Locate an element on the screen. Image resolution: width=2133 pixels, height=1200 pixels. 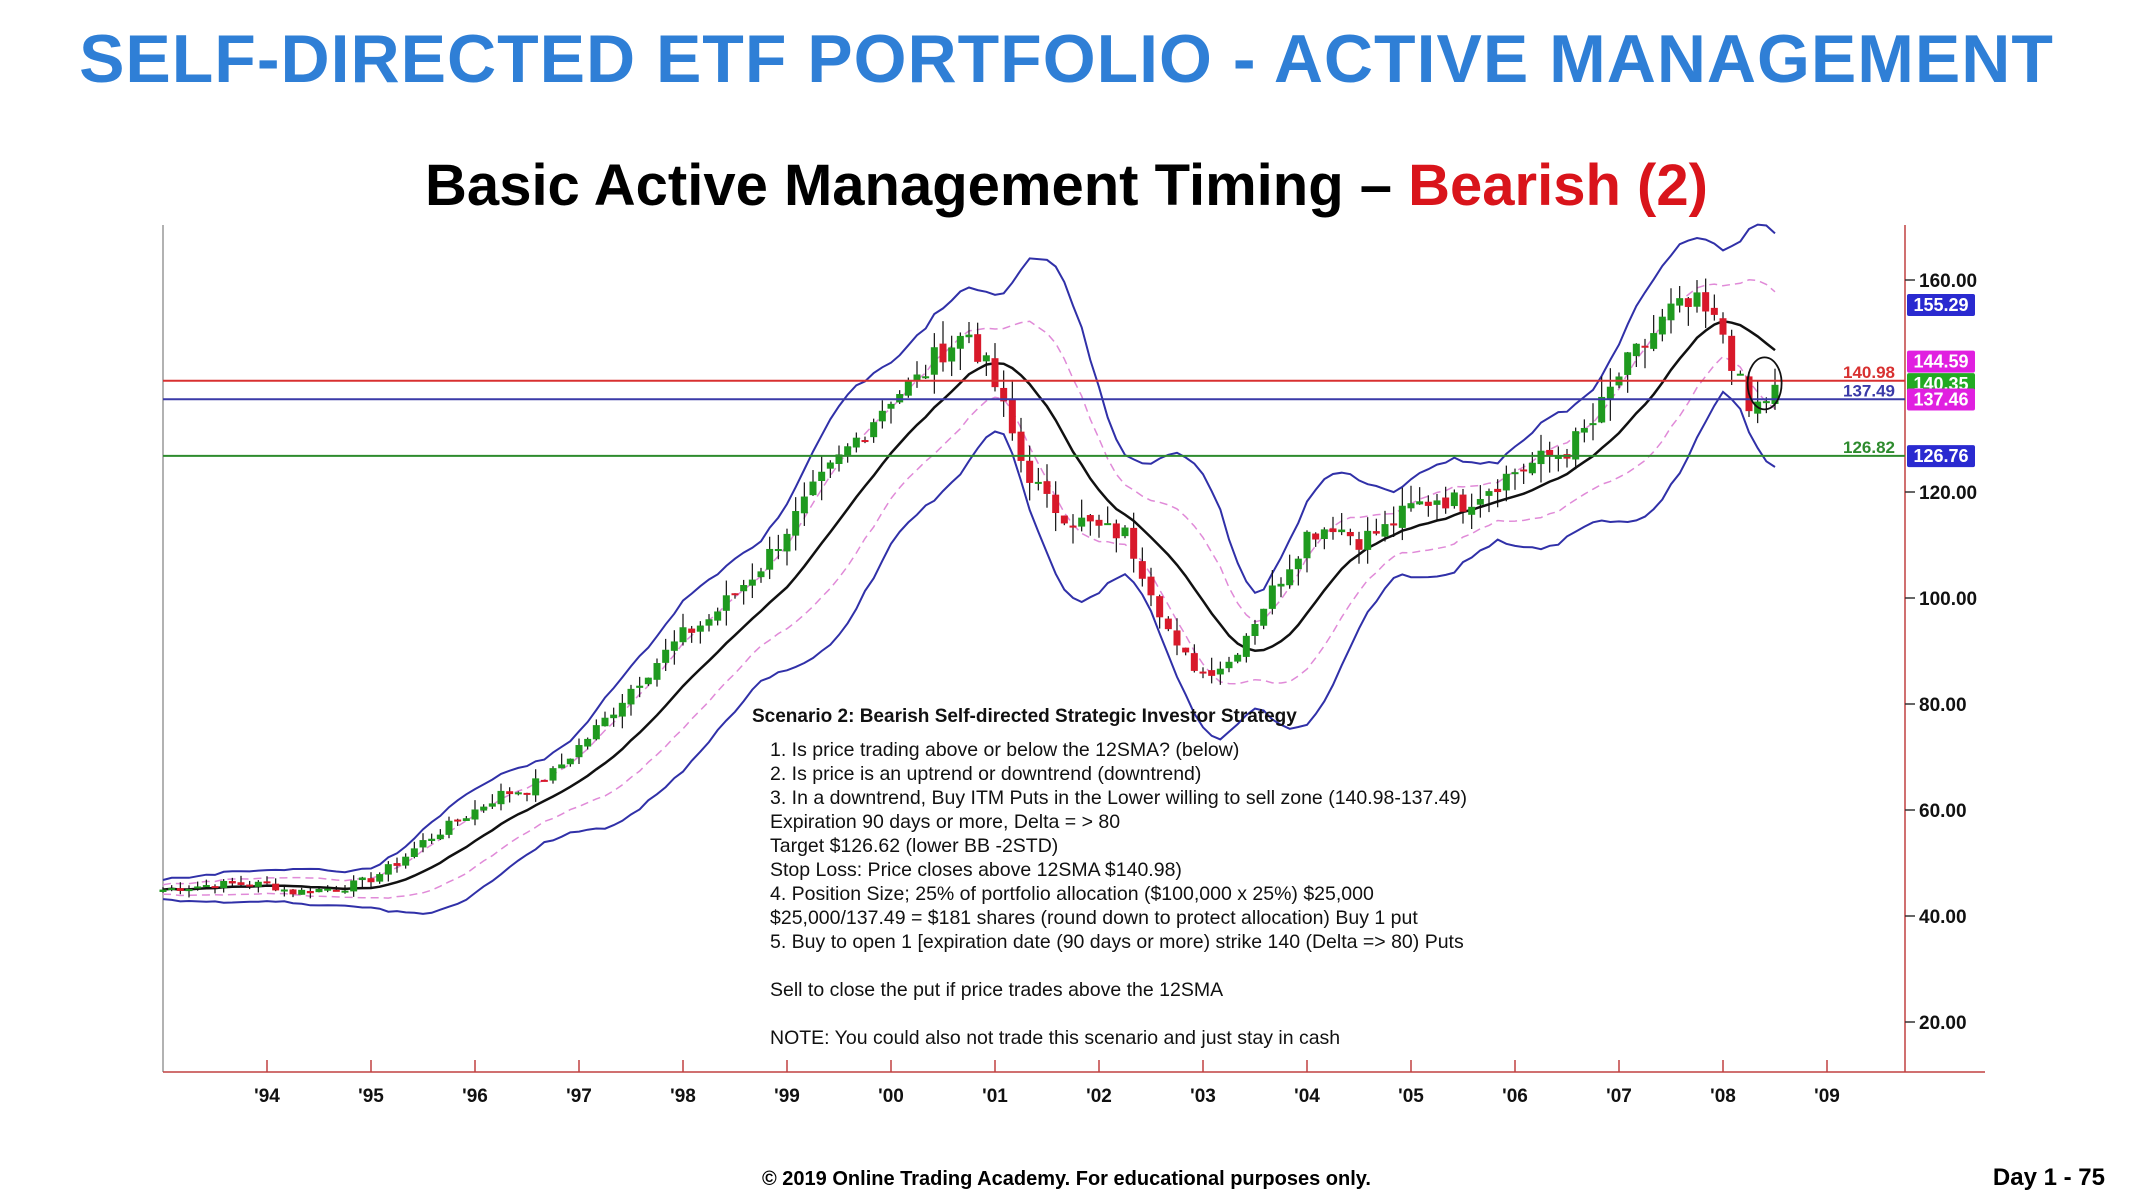
x-tick-label: '07 is located at coordinates (1619, 1096).